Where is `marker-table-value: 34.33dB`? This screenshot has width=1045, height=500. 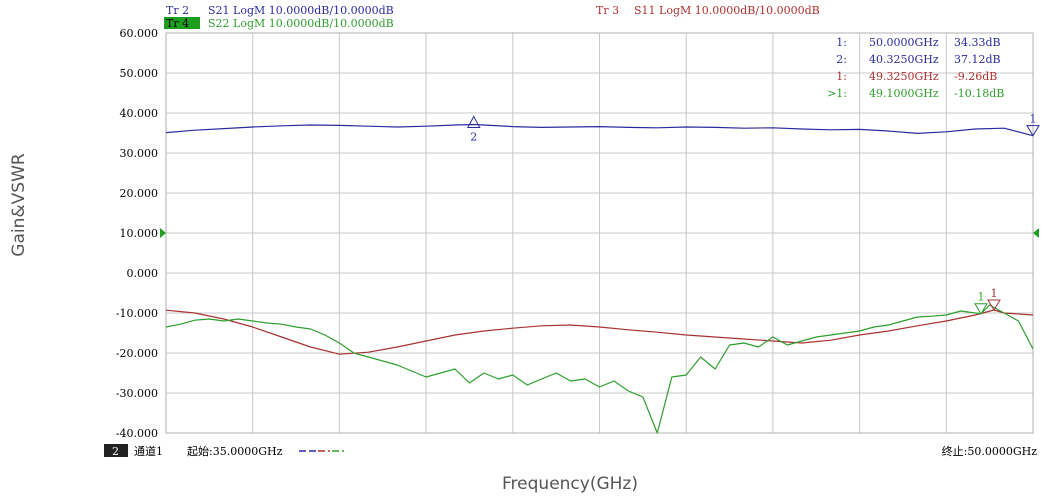 marker-table-value: 34.33dB is located at coordinates (977, 42).